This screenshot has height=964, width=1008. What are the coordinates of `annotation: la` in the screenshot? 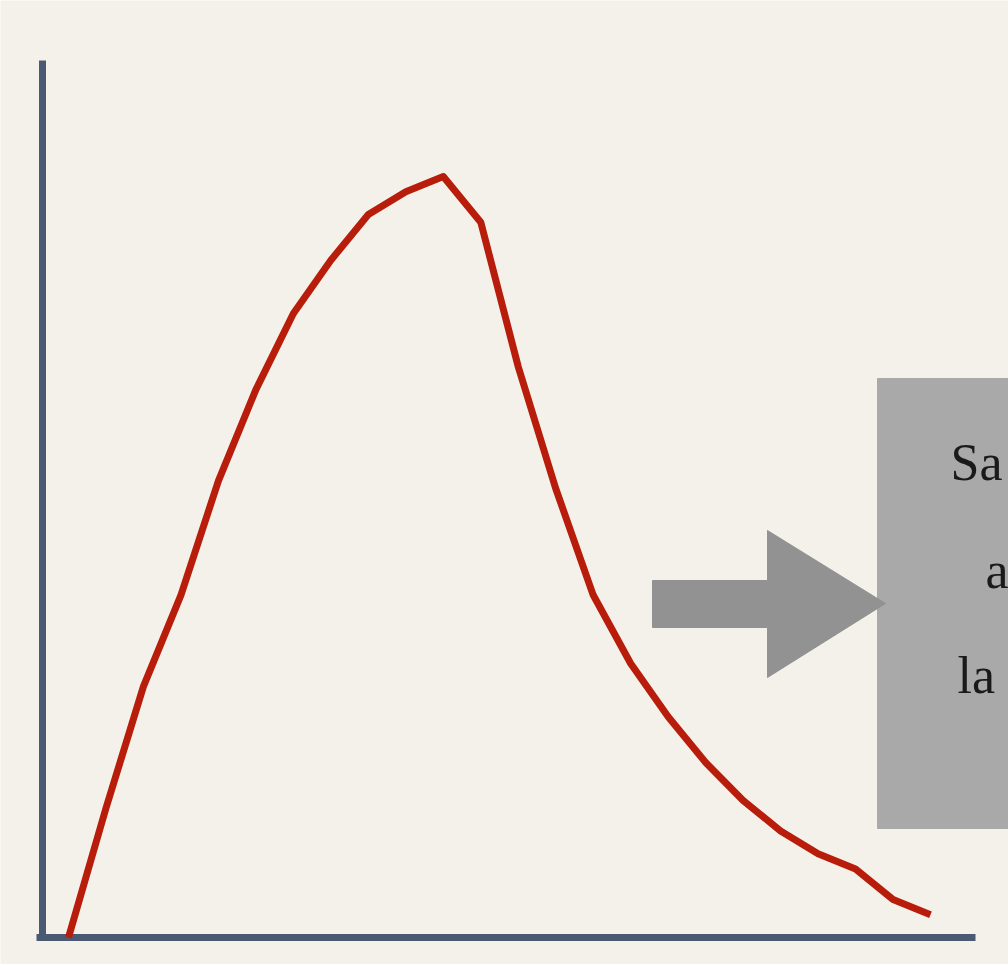 It's located at (976, 675).